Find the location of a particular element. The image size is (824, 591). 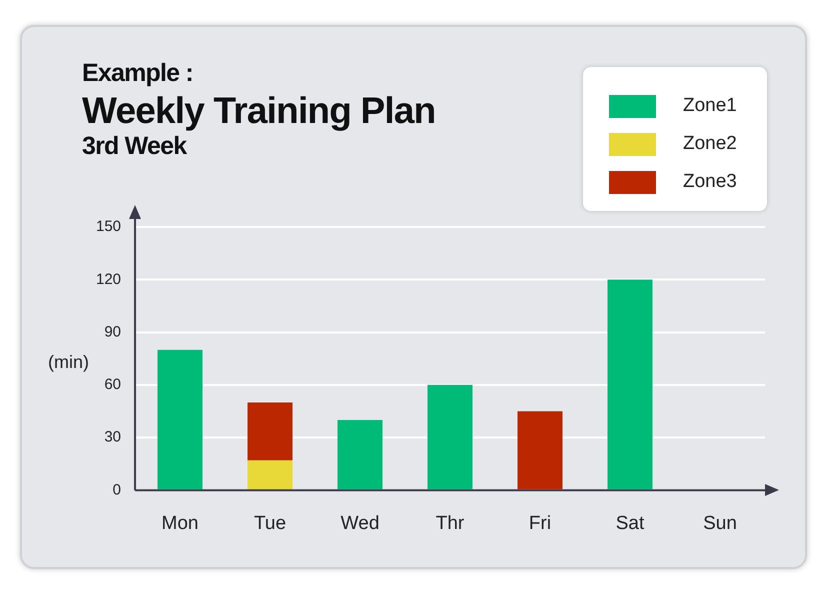

x-tick-label: Wed is located at coordinates (360, 523).